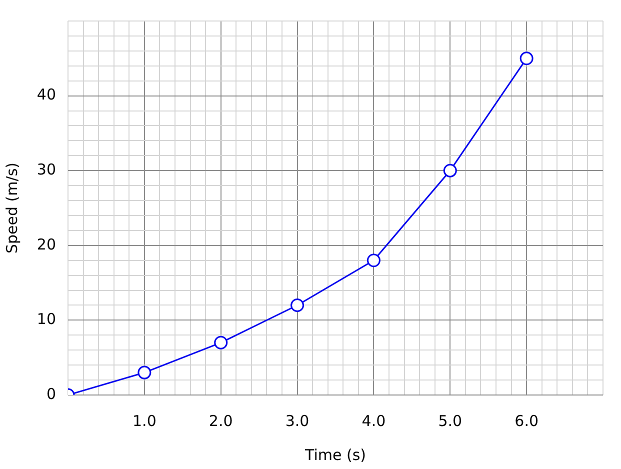 The width and height of the screenshot is (621, 469). I want to click on y-tick-label: 30, so click(46, 169).